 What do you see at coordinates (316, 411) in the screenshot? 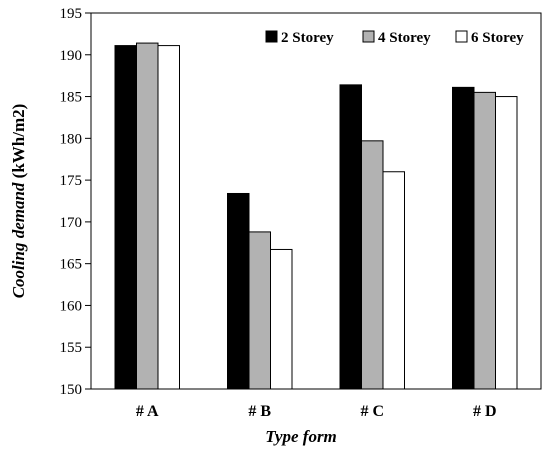
I see `x-axis-ticks: # A # B # C # D` at bounding box center [316, 411].